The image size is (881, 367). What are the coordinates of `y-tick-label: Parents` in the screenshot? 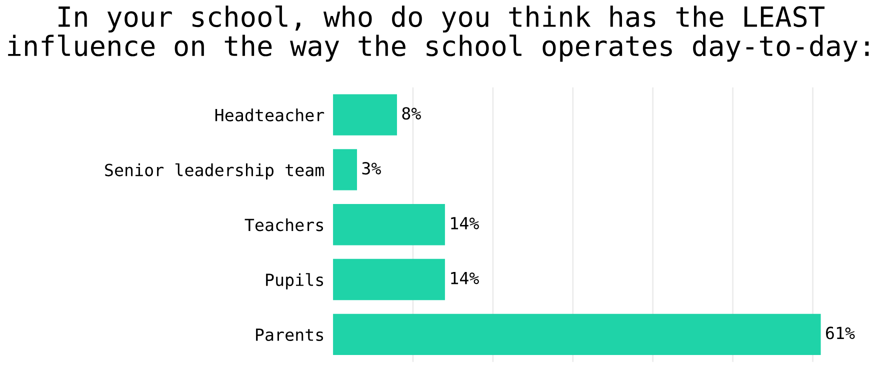 It's located at (290, 335).